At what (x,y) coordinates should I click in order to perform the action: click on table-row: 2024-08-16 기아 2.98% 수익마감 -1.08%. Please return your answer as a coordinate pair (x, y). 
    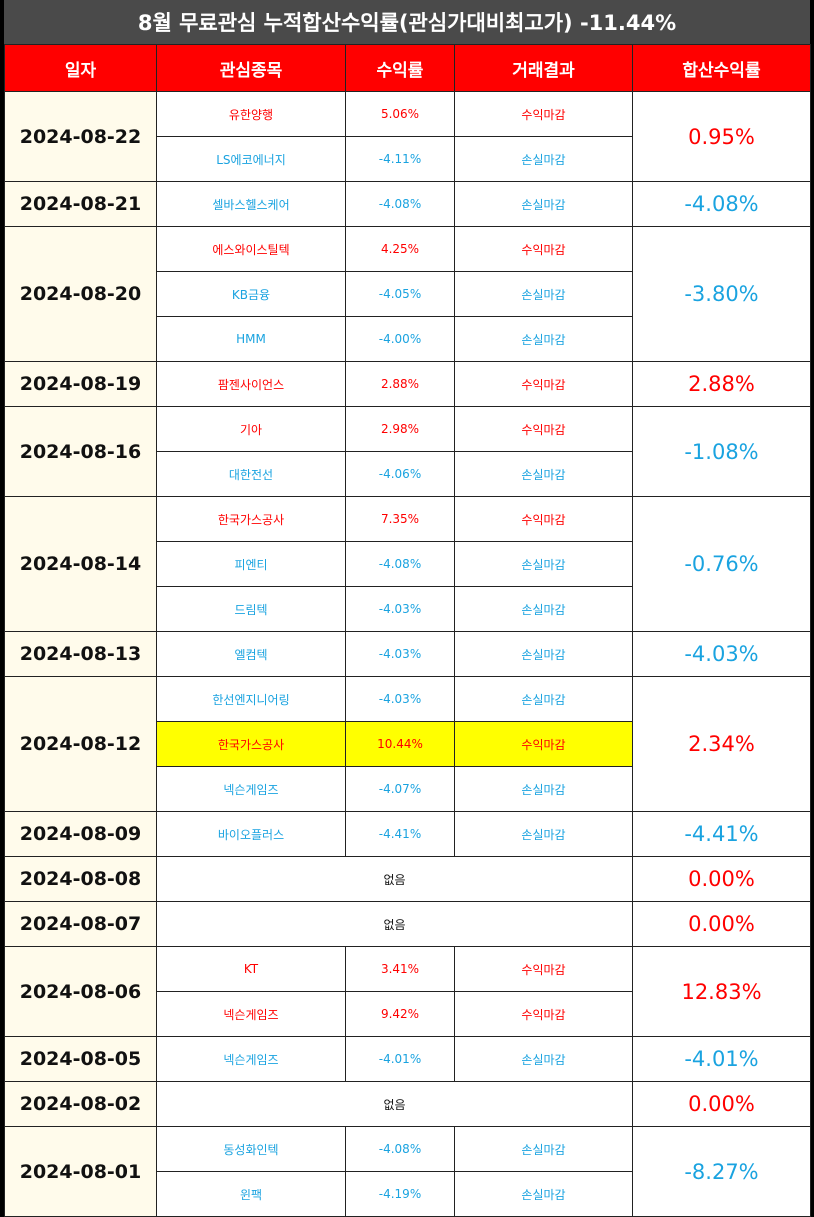
    Looking at the image, I should click on (407, 451).